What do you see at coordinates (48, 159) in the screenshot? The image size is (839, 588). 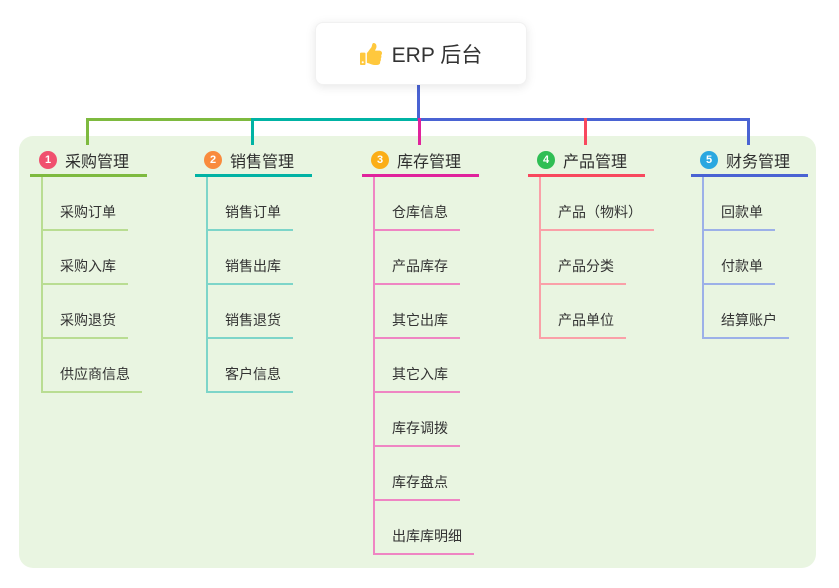 I see `branch-number-badge: 1` at bounding box center [48, 159].